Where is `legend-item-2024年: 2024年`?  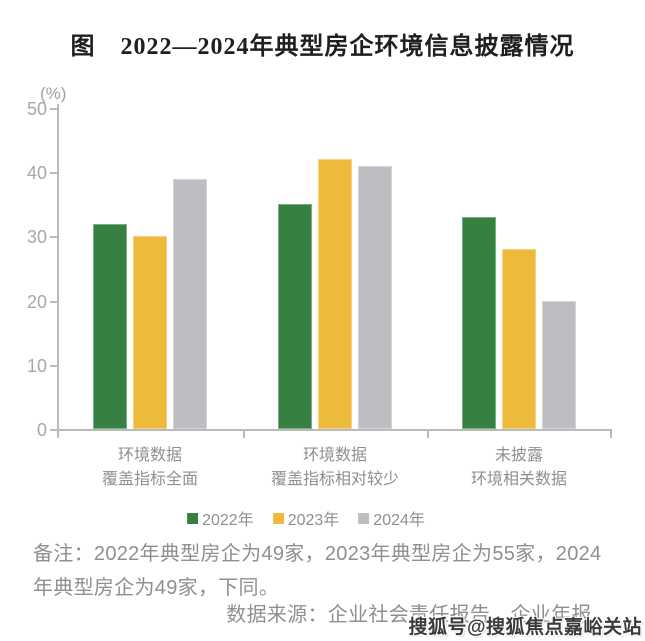 legend-item-2024年: 2024年 is located at coordinates (391, 518).